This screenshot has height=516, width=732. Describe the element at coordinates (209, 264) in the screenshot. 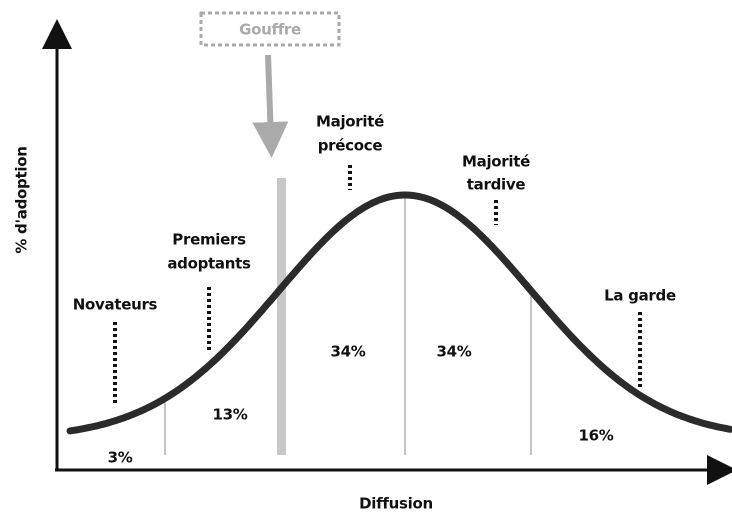

I see `segment-label: adoptants` at that location.